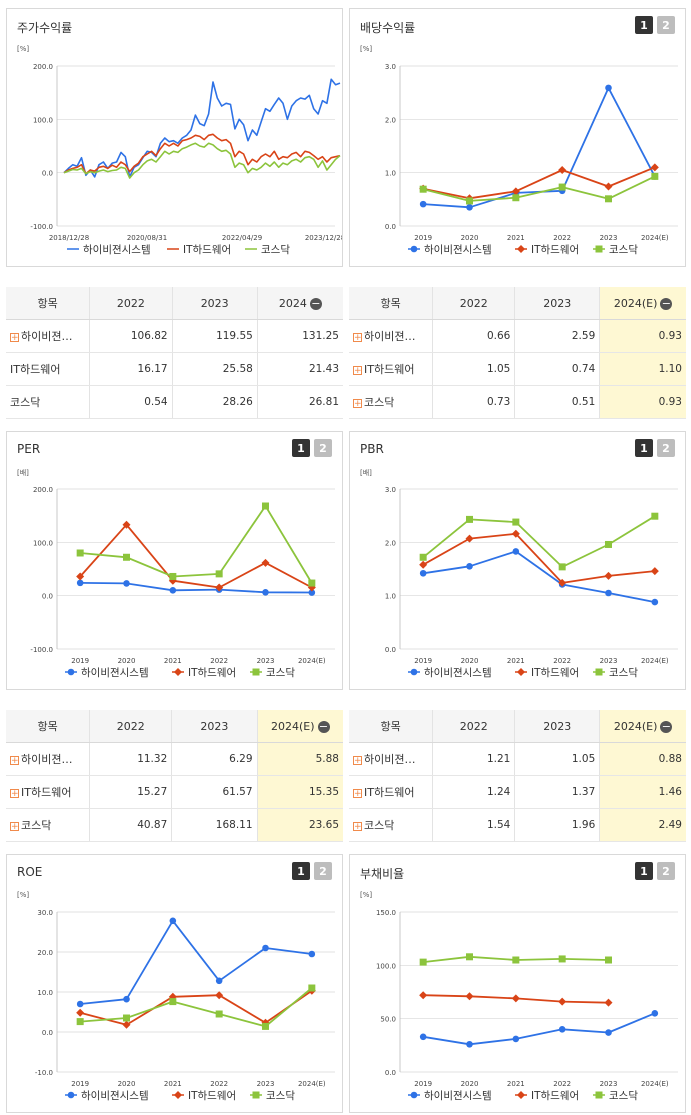  What do you see at coordinates (80, 661) in the screenshot?
I see `x-tick-label: 2019` at bounding box center [80, 661].